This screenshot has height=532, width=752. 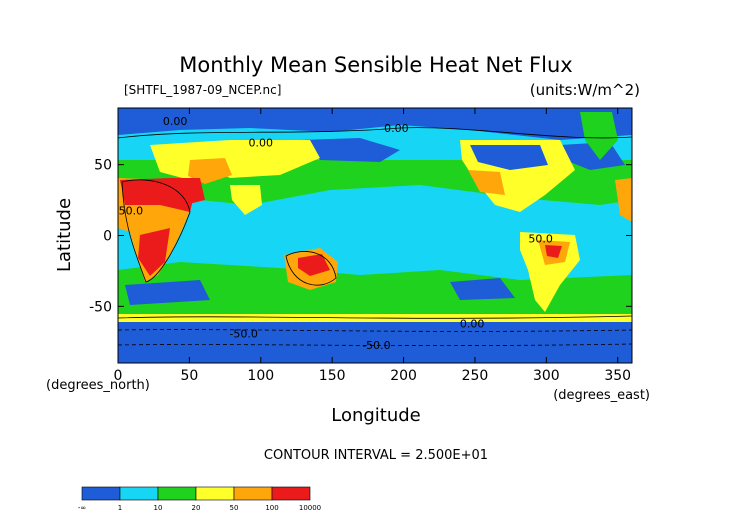 I want to click on north-pacific-patch, so click(x=350, y=150).